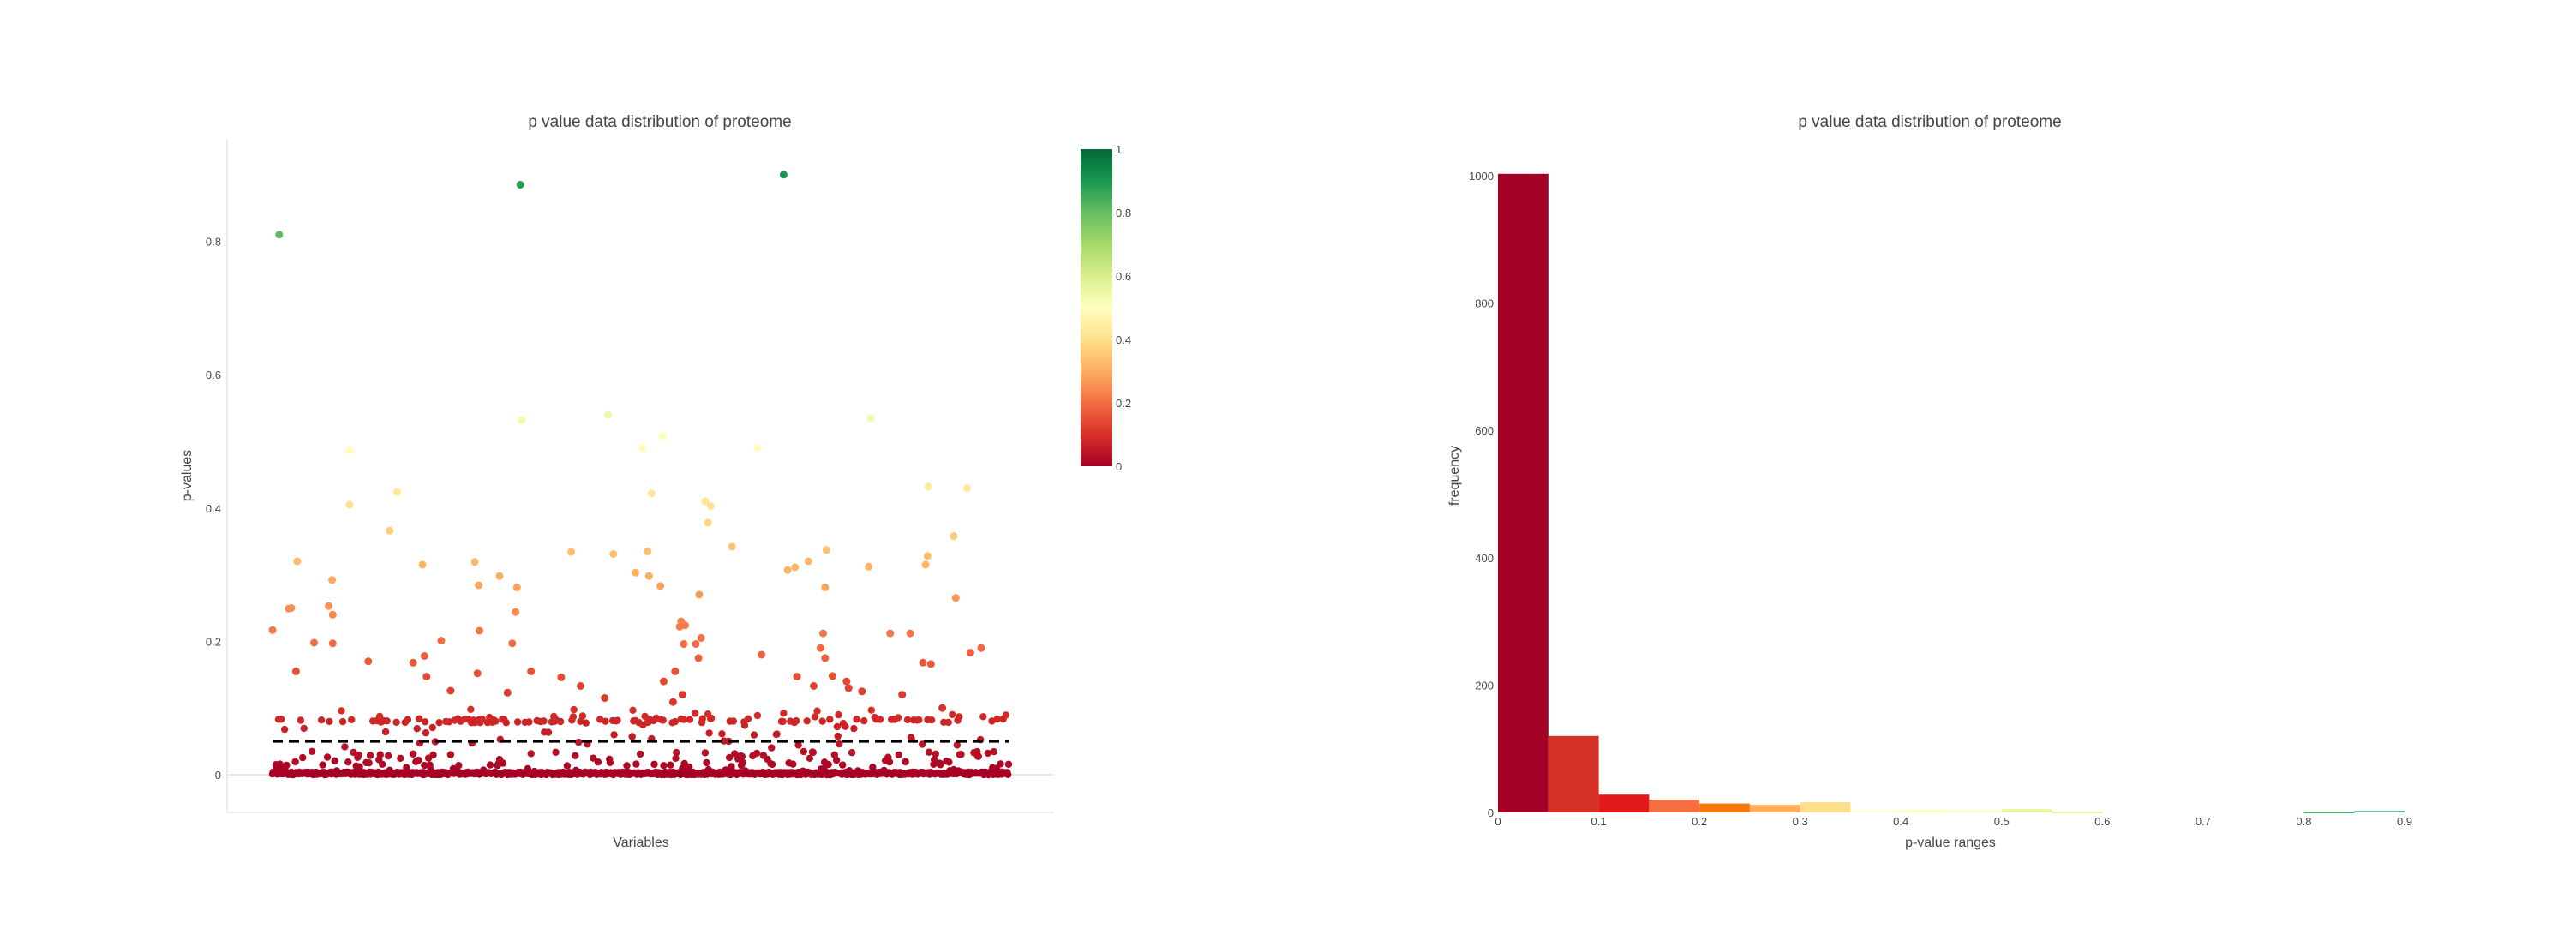  What do you see at coordinates (1096, 307) in the screenshot?
I see `colorbar-gradient` at bounding box center [1096, 307].